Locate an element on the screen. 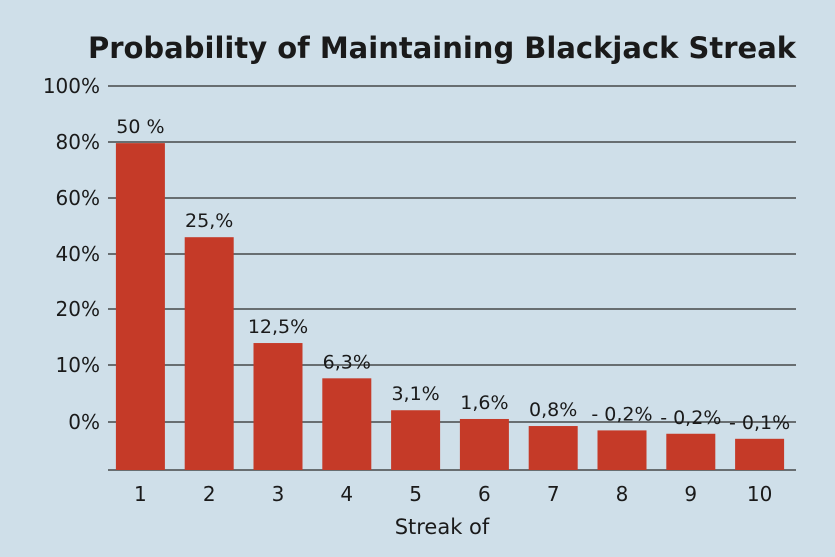 Image resolution: width=835 pixels, height=557 pixels. x-tick-label: 3 is located at coordinates (278, 494).